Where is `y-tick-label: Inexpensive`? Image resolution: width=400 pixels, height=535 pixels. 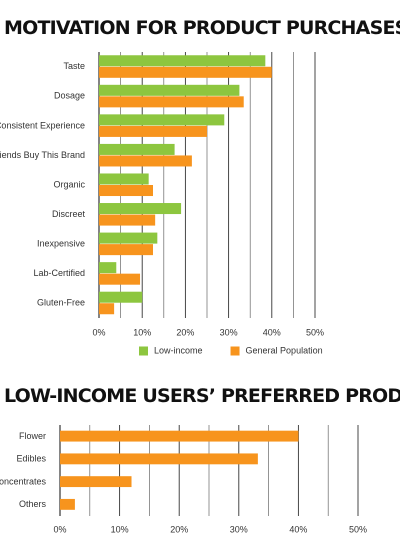
y-tick-label: Inexpensive is located at coordinates (61, 243).